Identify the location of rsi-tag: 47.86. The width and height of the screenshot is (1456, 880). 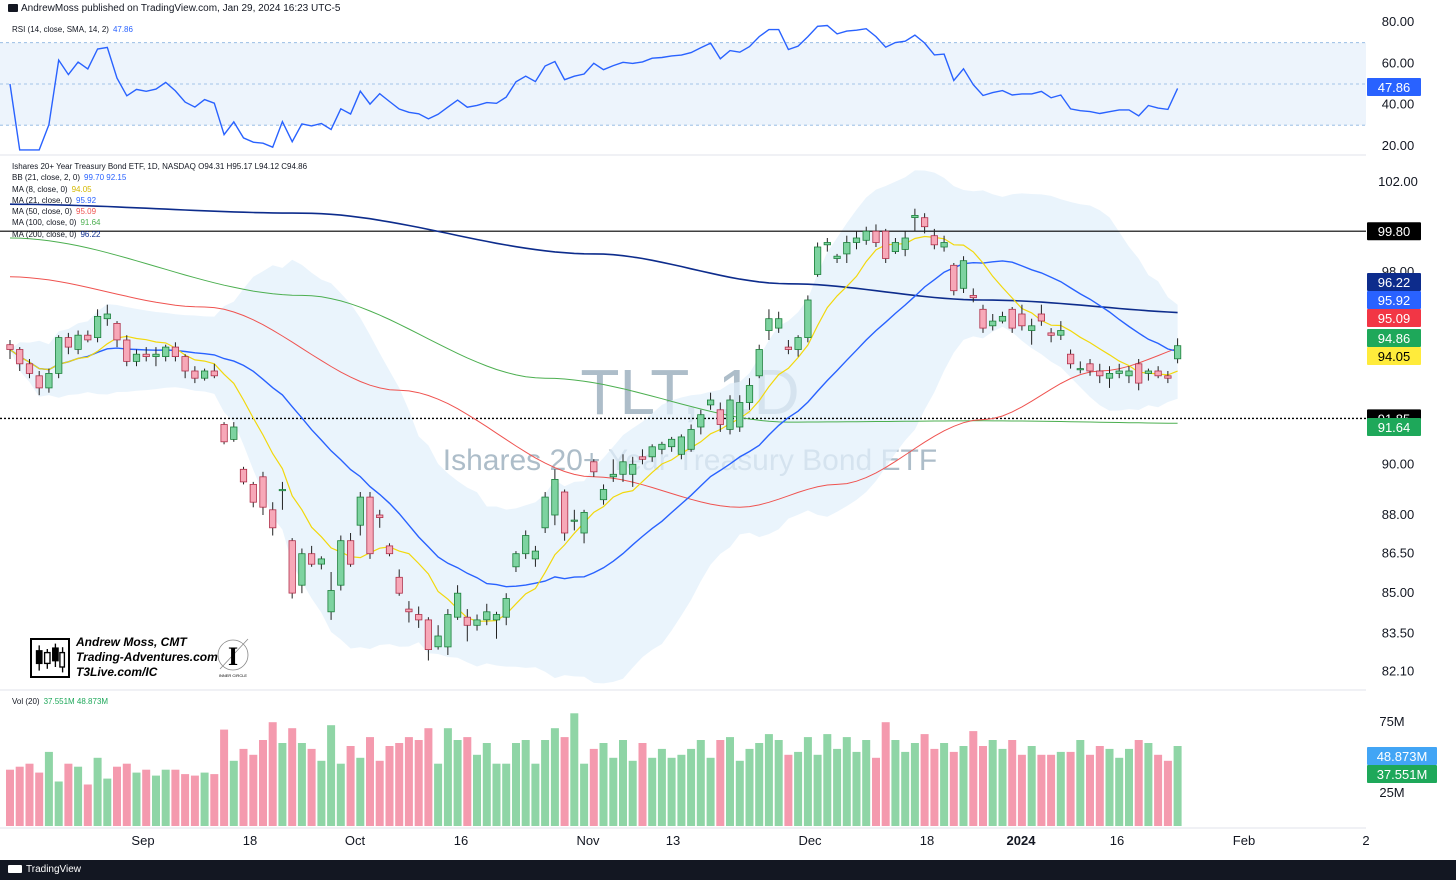
(1394, 87).